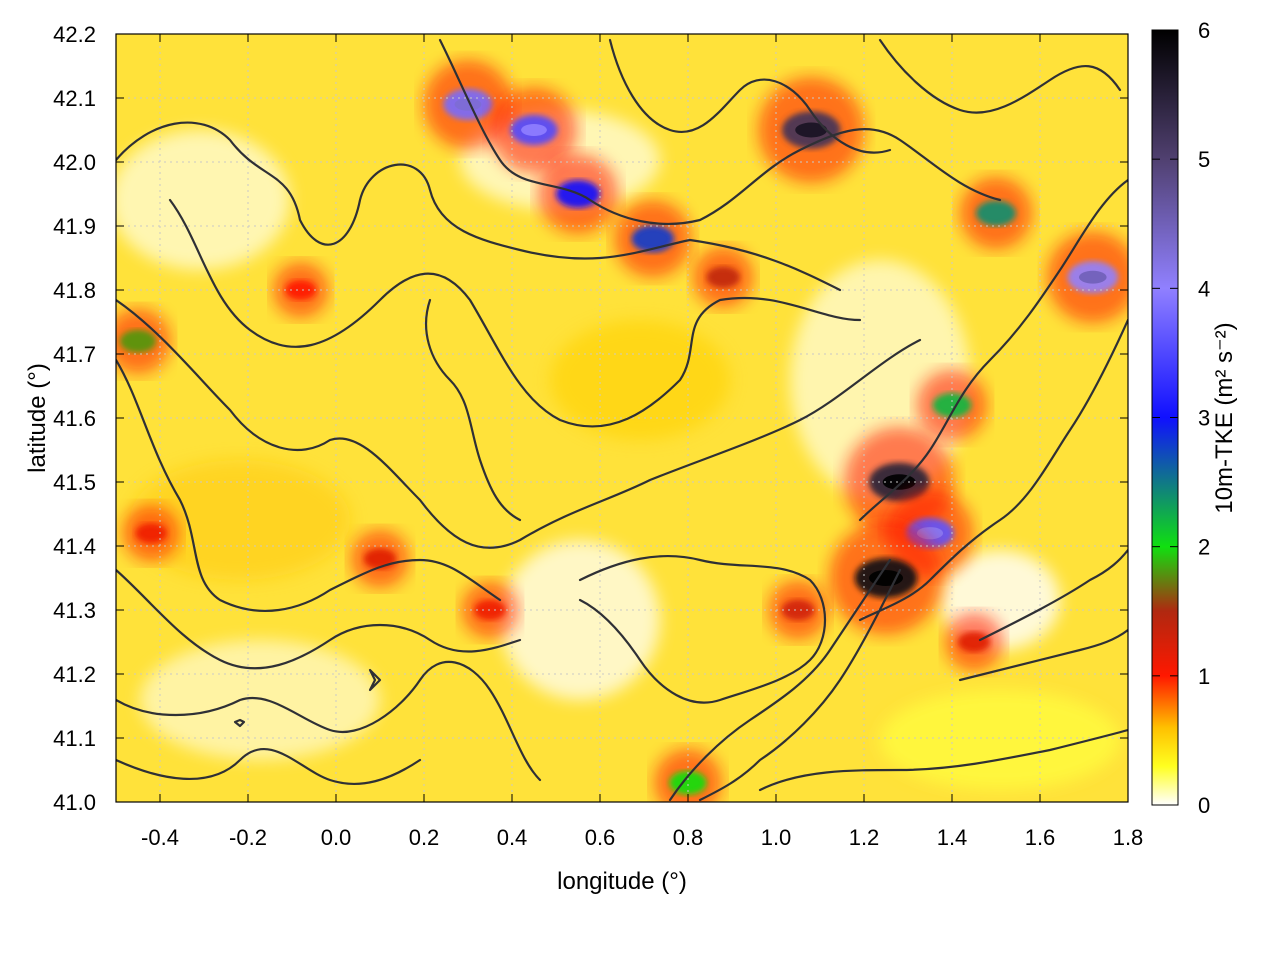 Image resolution: width=1280 pixels, height=960 pixels. I want to click on colorbar-tick-label: 4, so click(1204, 288).